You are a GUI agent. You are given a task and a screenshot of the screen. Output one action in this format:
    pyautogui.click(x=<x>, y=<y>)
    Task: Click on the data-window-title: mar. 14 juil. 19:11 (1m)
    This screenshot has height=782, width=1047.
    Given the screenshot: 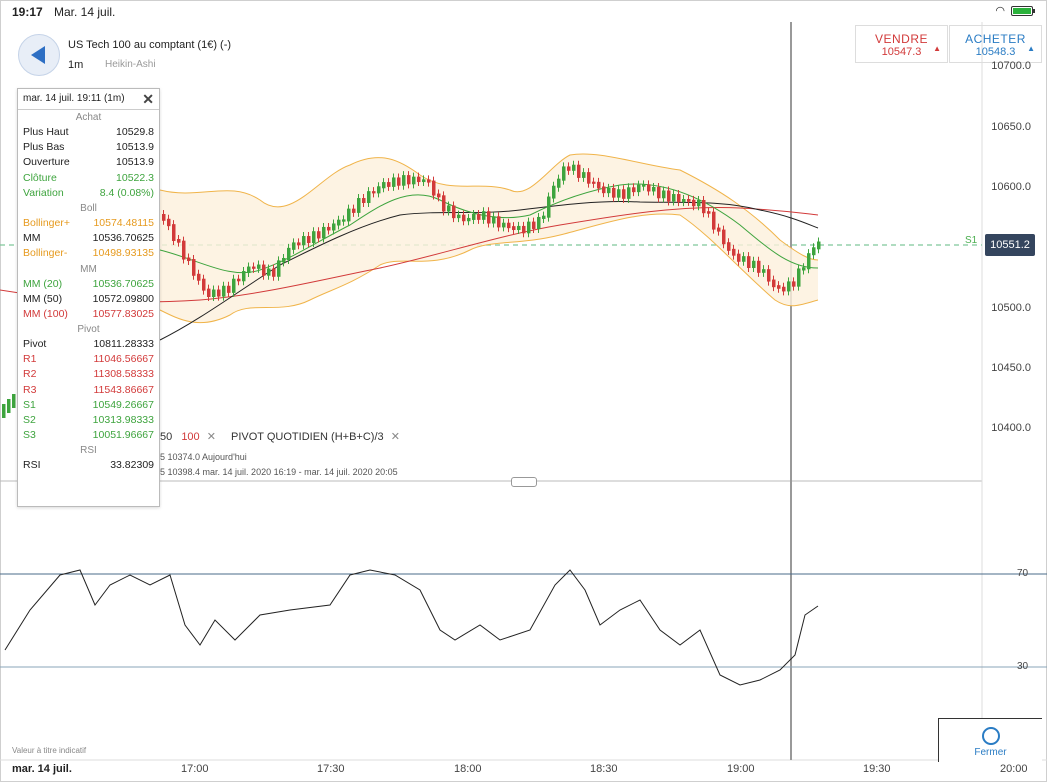 What is the action you would take?
    pyautogui.click(x=88, y=99)
    